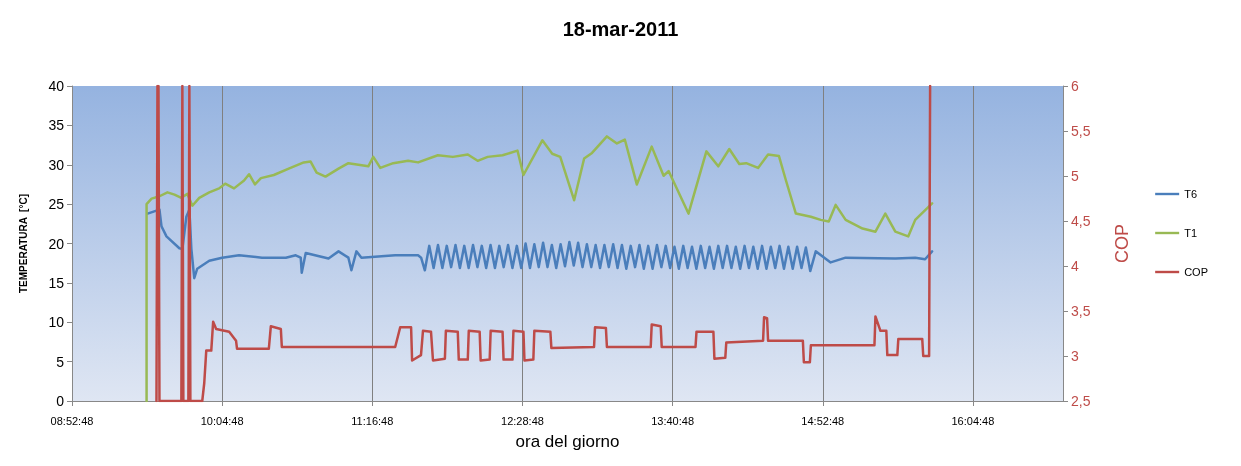 Image resolution: width=1241 pixels, height=466 pixels. What do you see at coordinates (1196, 272) in the screenshot?
I see `legend-label: COP` at bounding box center [1196, 272].